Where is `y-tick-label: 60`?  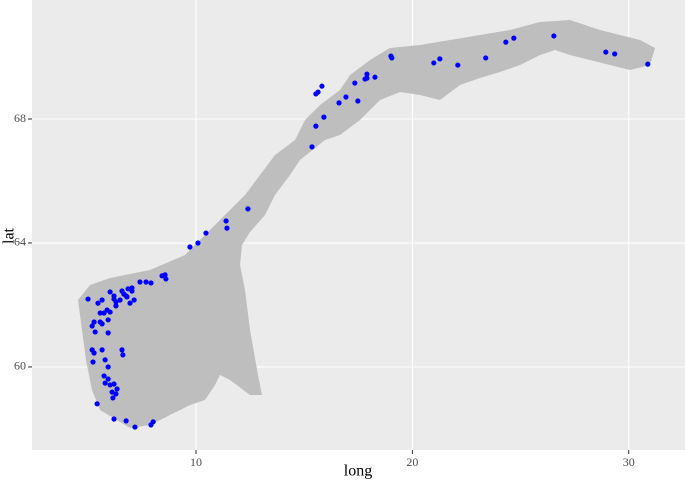 y-tick-label: 60 is located at coordinates (20, 366).